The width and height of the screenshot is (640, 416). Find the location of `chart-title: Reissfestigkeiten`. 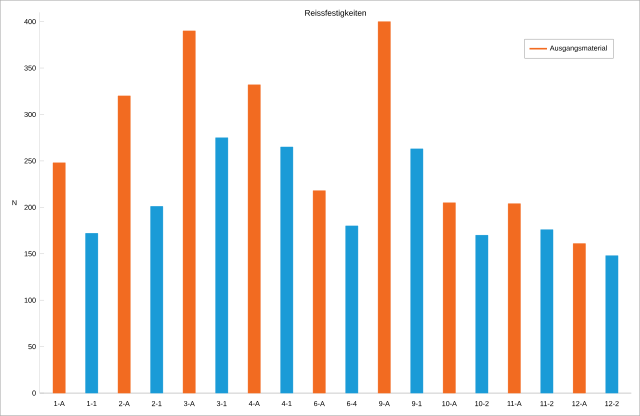

chart-title: Reissfestigkeiten is located at coordinates (335, 14).